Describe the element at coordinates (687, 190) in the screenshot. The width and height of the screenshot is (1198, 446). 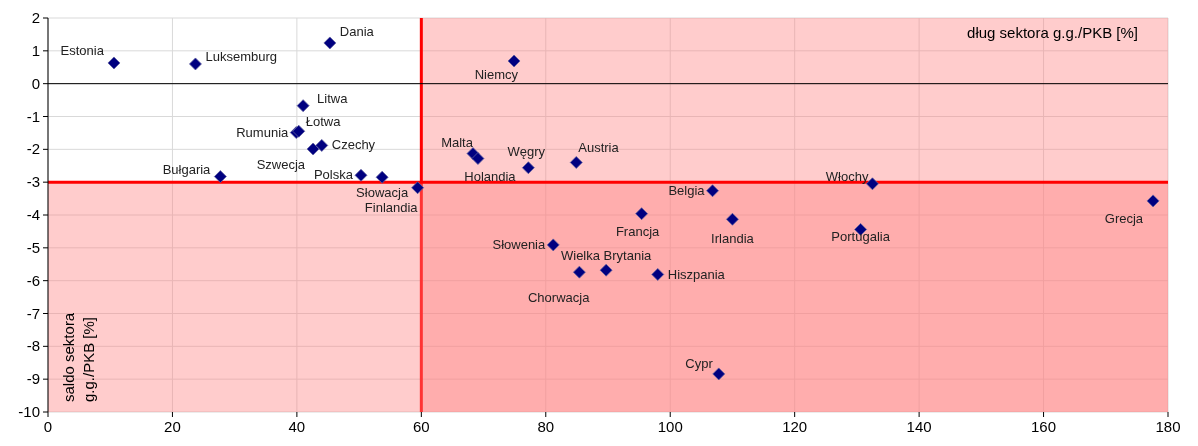
I see `series-label: Belgia` at that location.